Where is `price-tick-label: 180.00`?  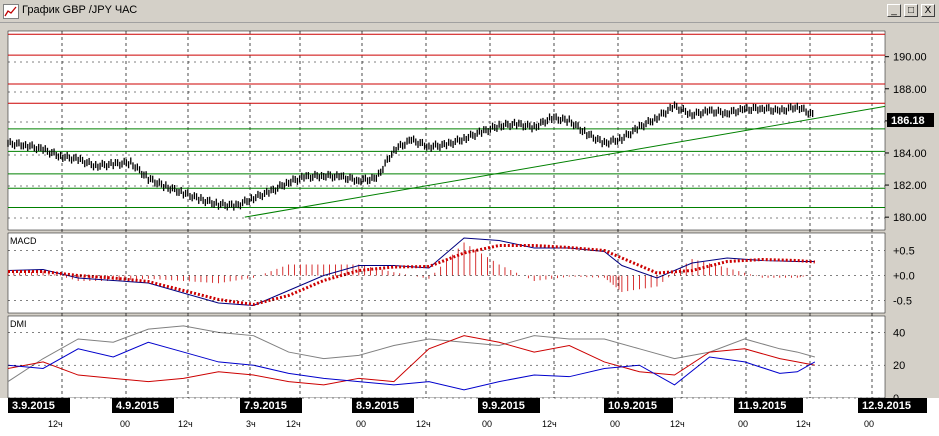 price-tick-label: 180.00 is located at coordinates (910, 218).